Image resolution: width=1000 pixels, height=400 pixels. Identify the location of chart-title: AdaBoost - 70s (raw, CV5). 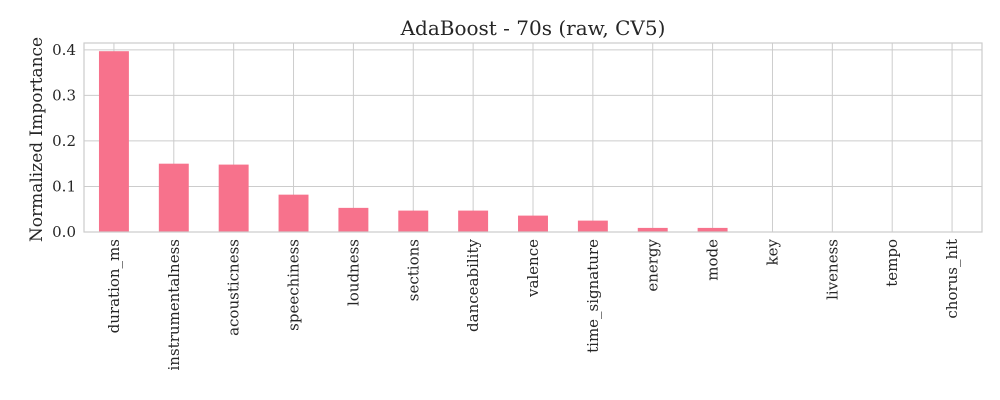
(533, 28).